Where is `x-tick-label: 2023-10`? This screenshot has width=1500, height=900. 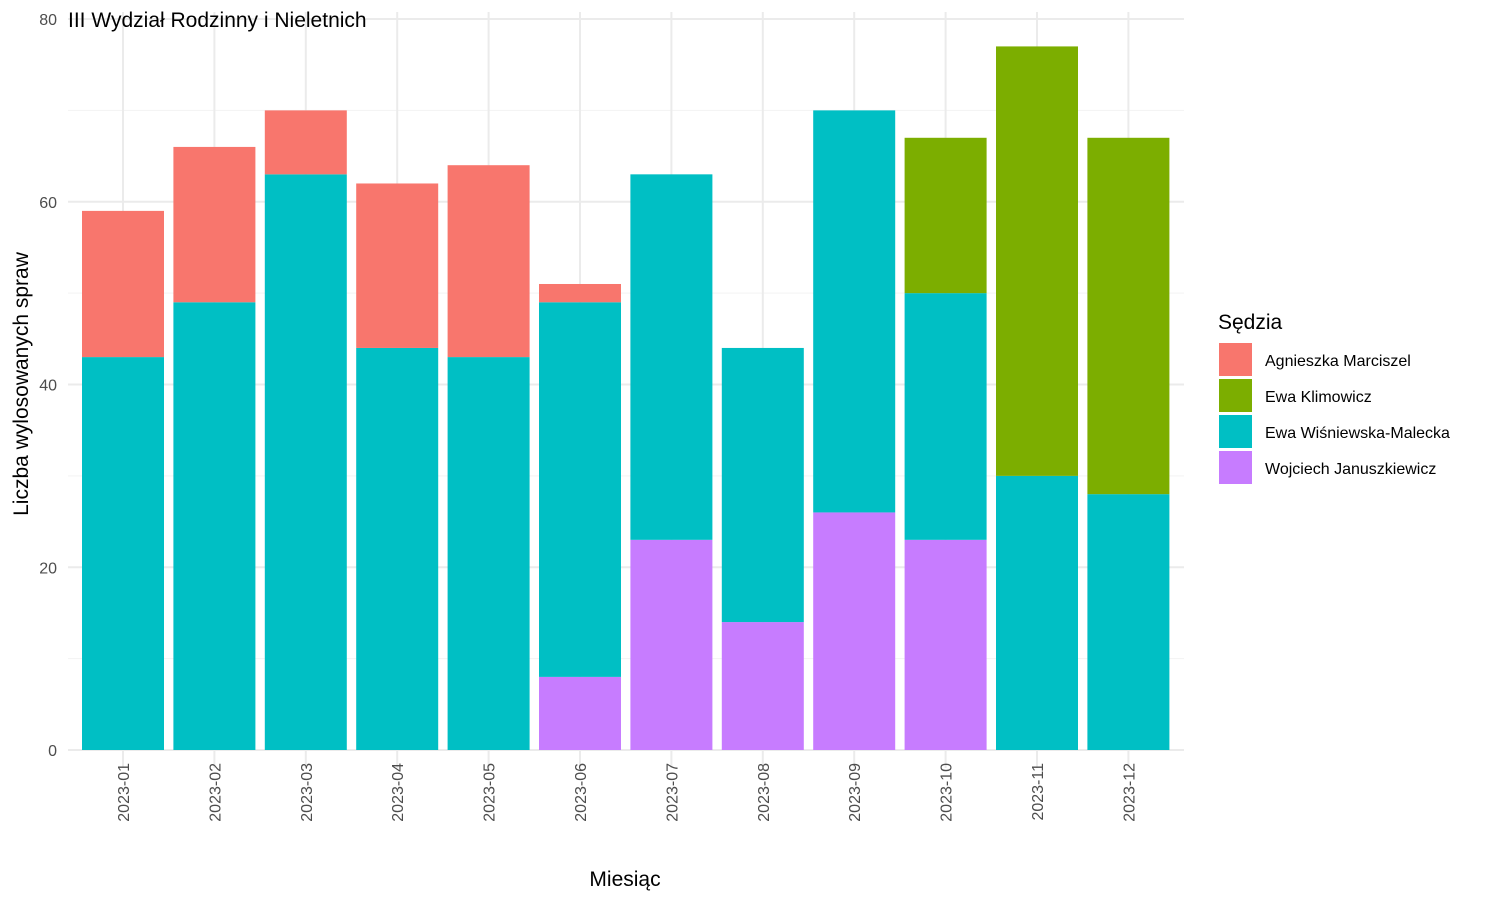
x-tick-label: 2023-10 is located at coordinates (947, 792).